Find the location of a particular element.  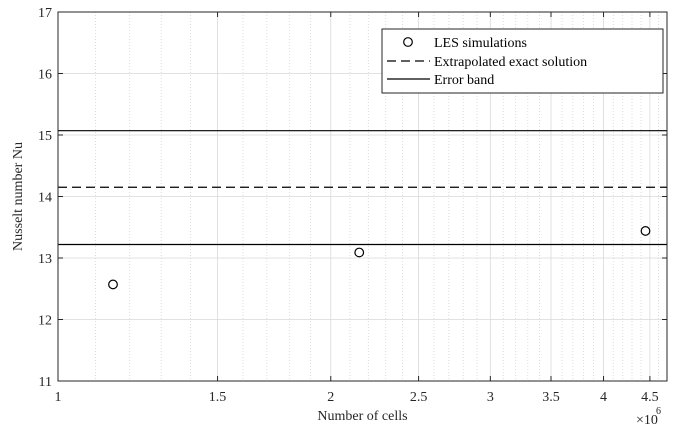

x-tick-label: 2 is located at coordinates (330, 397).